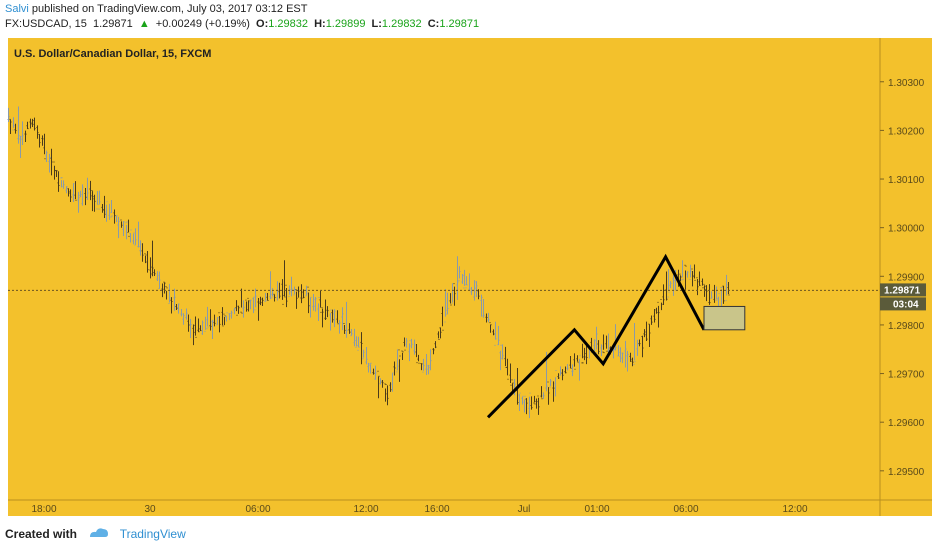 This screenshot has width=932, height=550. What do you see at coordinates (906, 304) in the screenshot?
I see `countdown-label: 03:04` at bounding box center [906, 304].